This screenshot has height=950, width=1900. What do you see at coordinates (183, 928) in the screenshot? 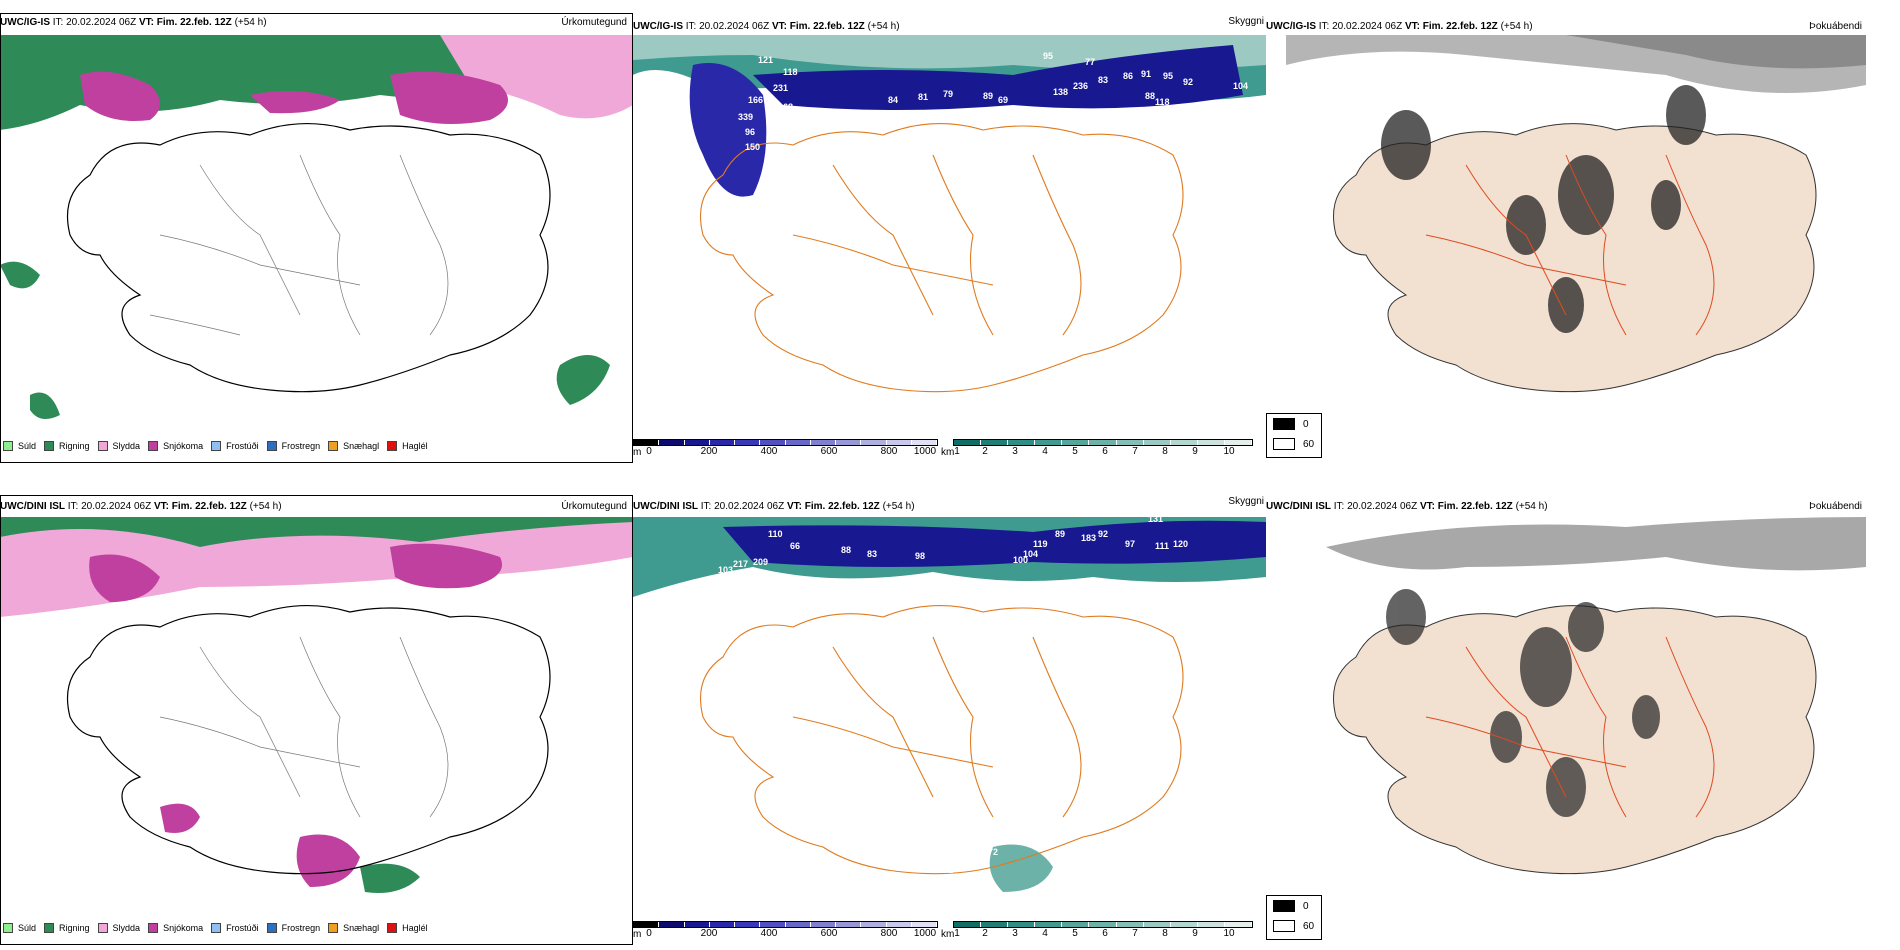
I see `legend-label: Snjókoma` at bounding box center [183, 928].